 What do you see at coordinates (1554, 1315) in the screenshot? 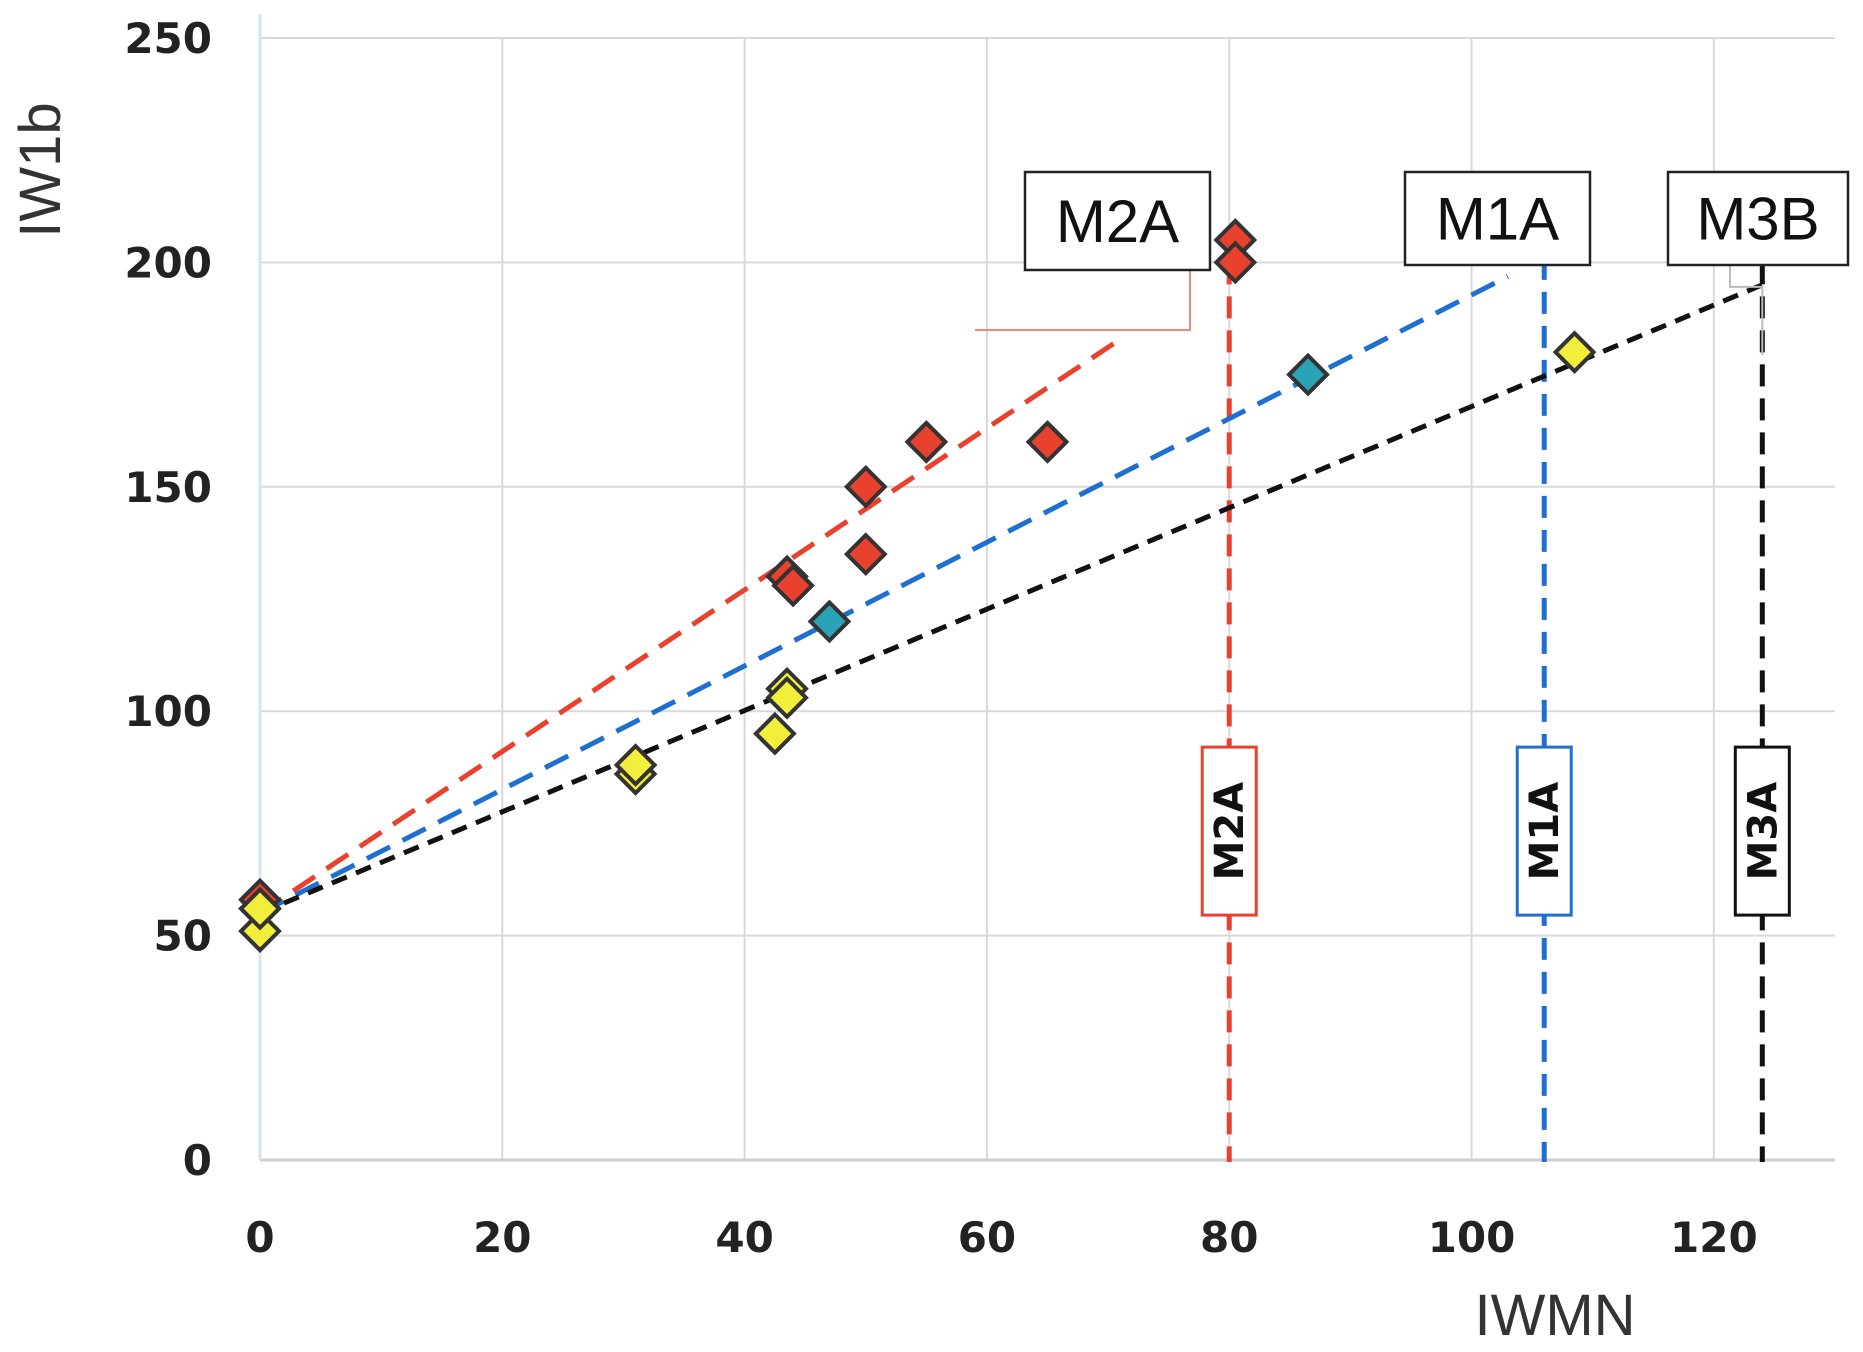
I see `x-axis-title: IWMN` at bounding box center [1554, 1315].